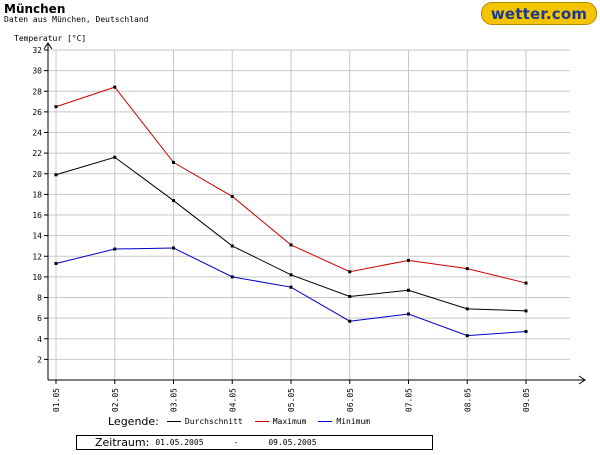  I want to click on legend: Legende: Durchschnitt Maximum Minimum, so click(245, 421).